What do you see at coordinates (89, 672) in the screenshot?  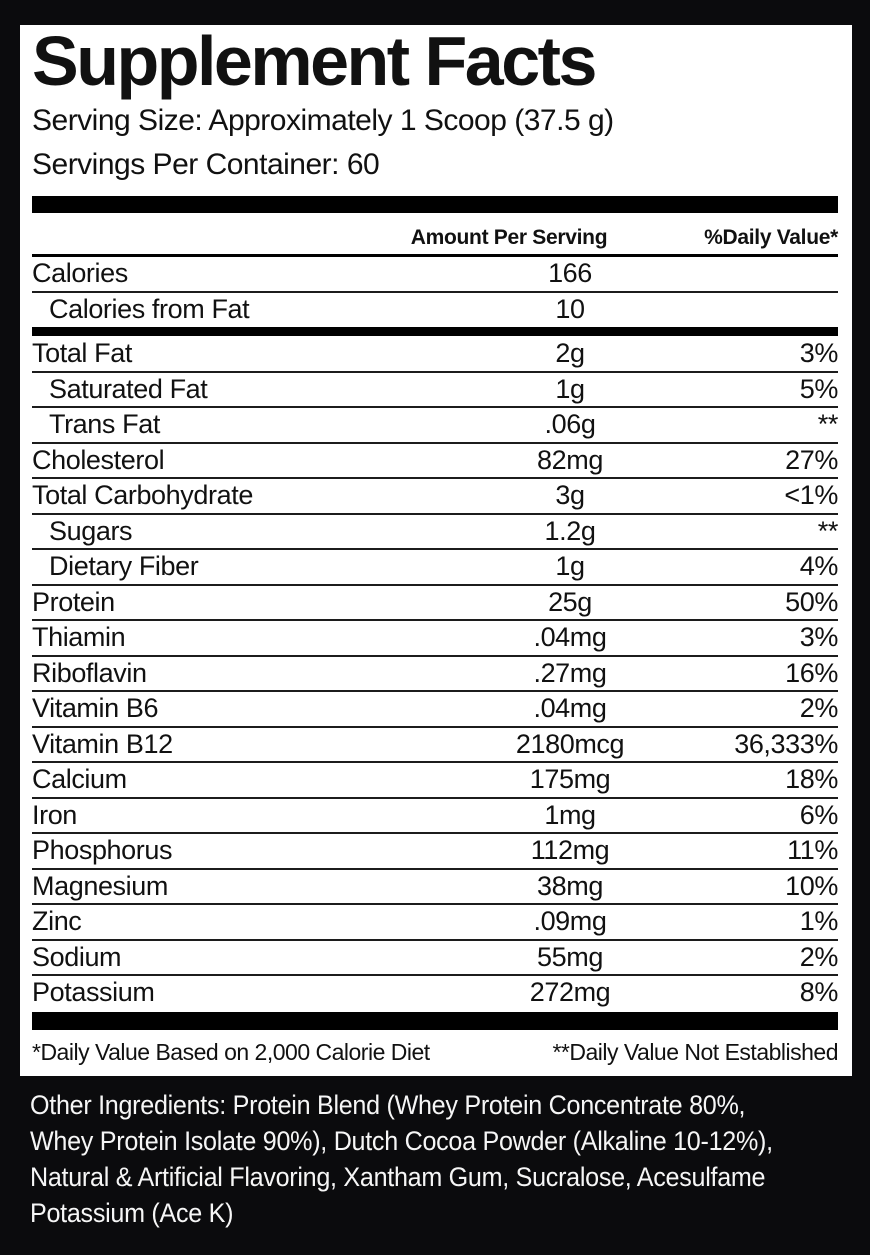 I see `nutrient-label: Riboflavin` at bounding box center [89, 672].